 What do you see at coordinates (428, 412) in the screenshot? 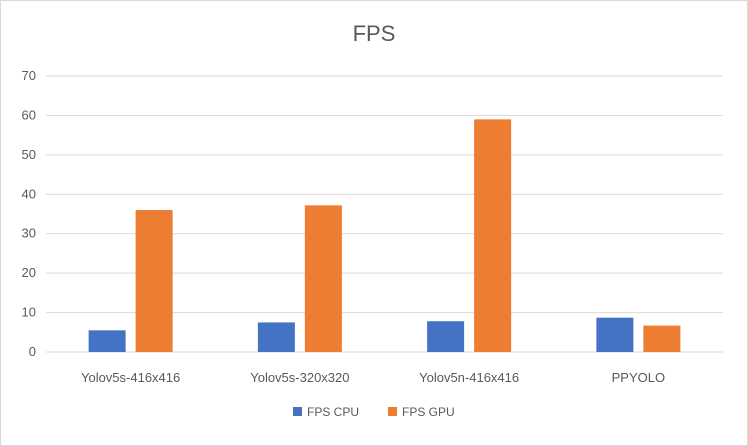
I see `legend-label: FPS GPU` at bounding box center [428, 412].